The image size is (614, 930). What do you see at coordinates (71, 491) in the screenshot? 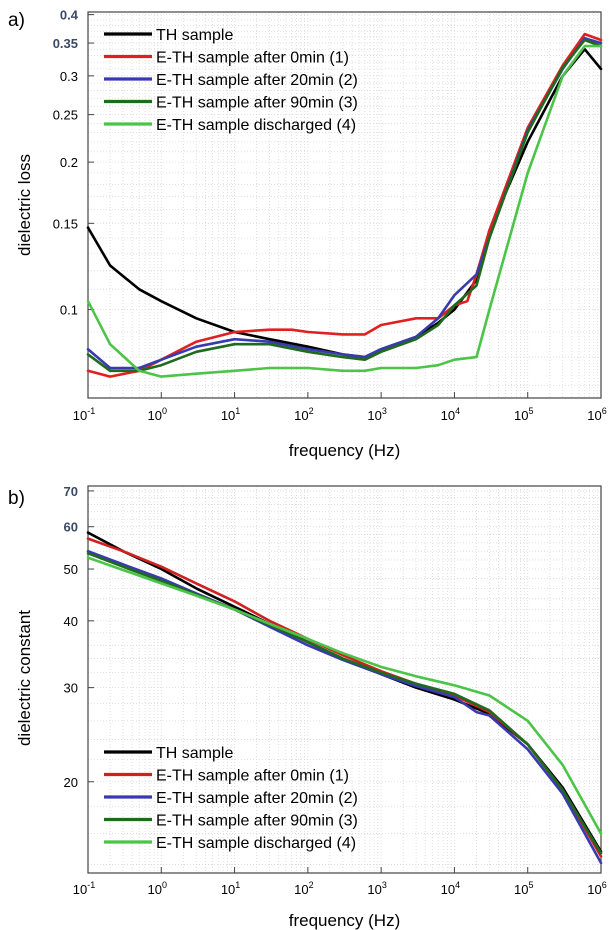
I see `y-tick-label-top: 70` at bounding box center [71, 491].